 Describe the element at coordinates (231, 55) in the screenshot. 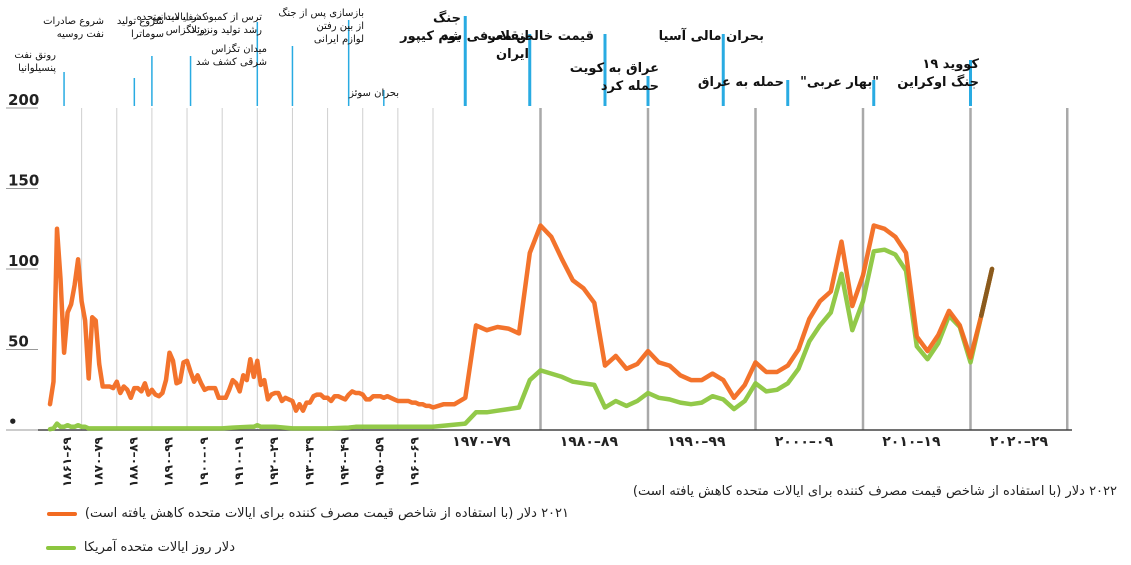

I see `event-label: میدان تگزاس شرقی کشف شد` at that location.